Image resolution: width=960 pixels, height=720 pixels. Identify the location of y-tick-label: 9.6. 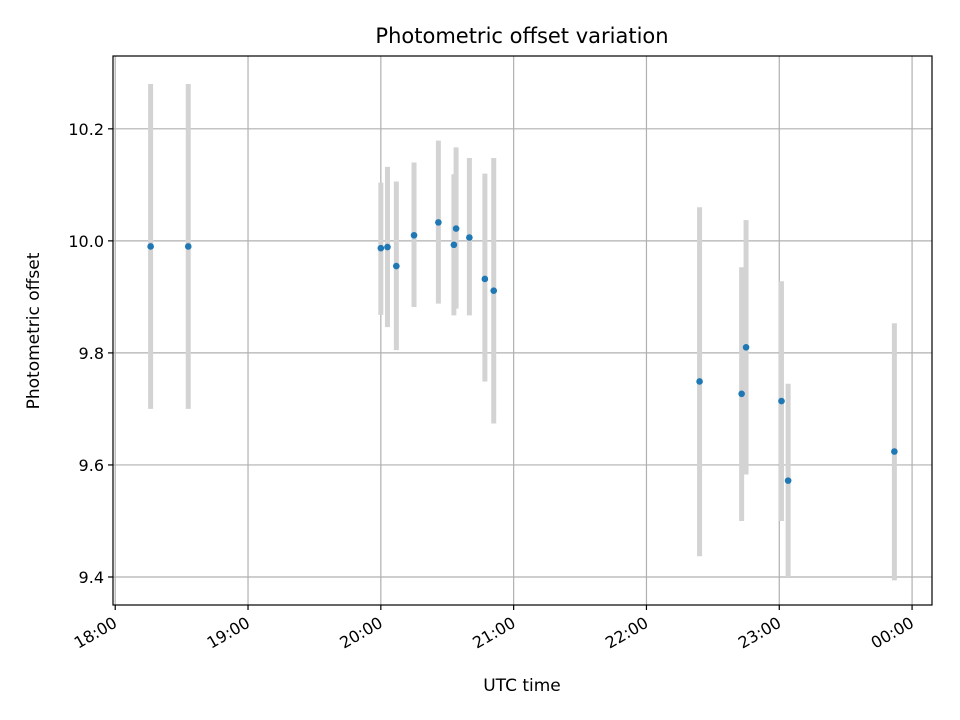
(91, 465).